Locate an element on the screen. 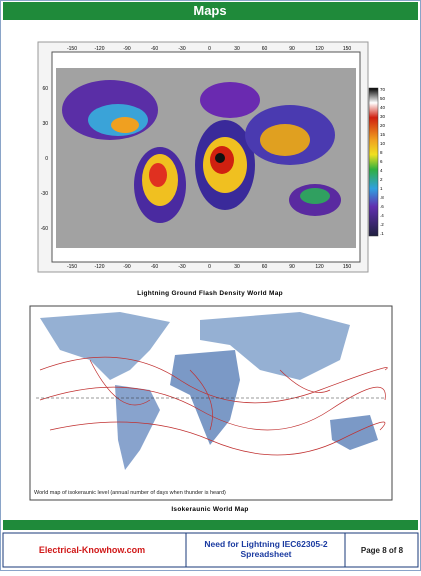 The image size is (421, 576). north-america-hot is located at coordinates (125, 125).